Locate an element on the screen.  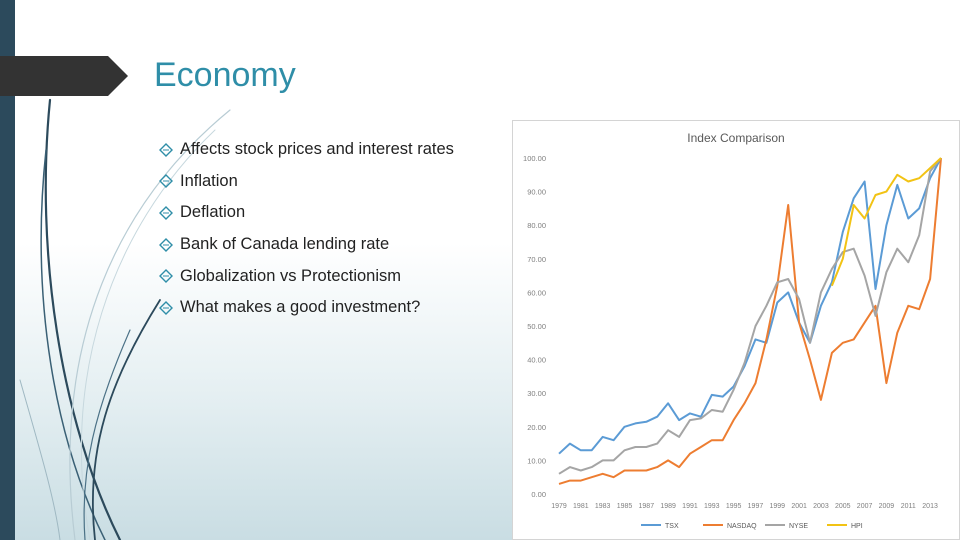
bullet-text: Inflation is located at coordinates (209, 180).